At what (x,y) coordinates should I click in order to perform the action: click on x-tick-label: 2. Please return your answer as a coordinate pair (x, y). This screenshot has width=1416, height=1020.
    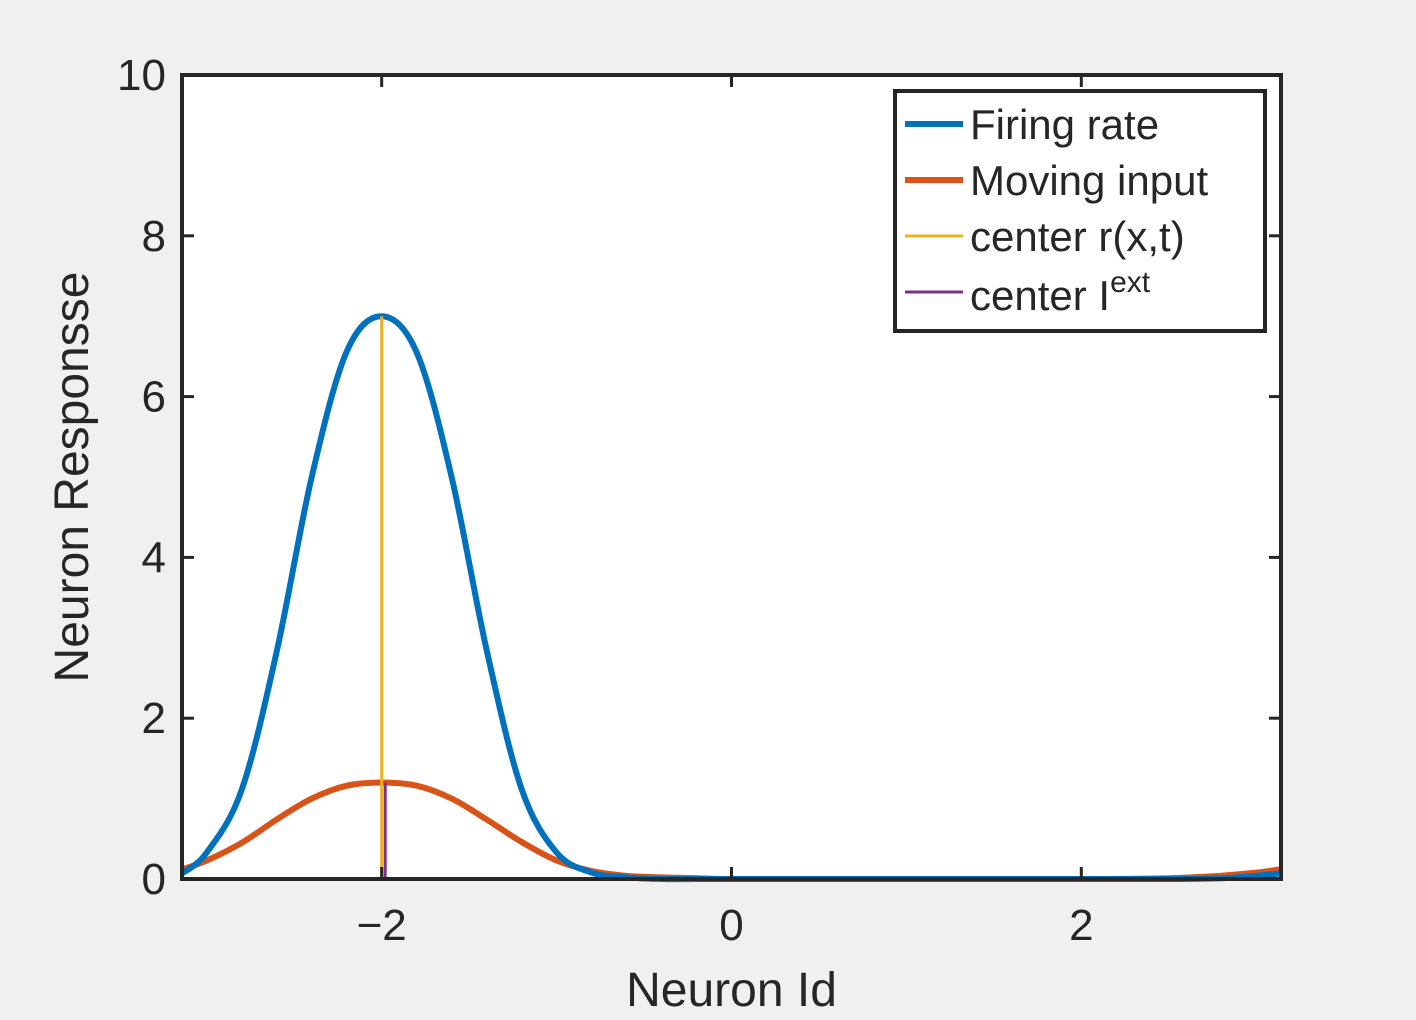
    Looking at the image, I should click on (1081, 925).